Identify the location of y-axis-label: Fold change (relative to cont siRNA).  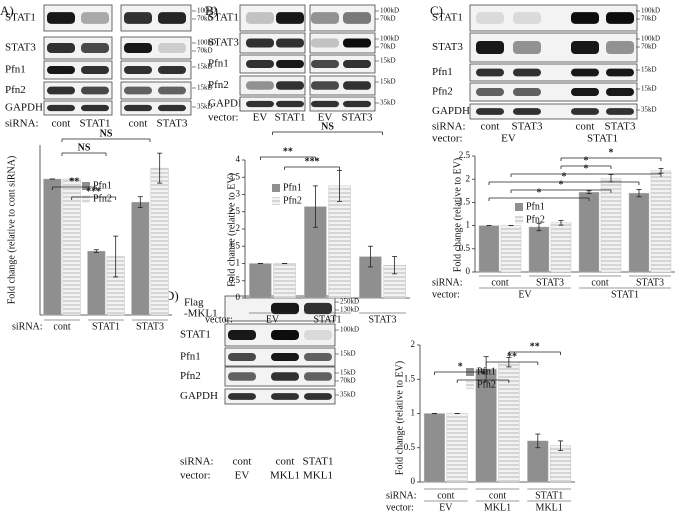
(11, 230).